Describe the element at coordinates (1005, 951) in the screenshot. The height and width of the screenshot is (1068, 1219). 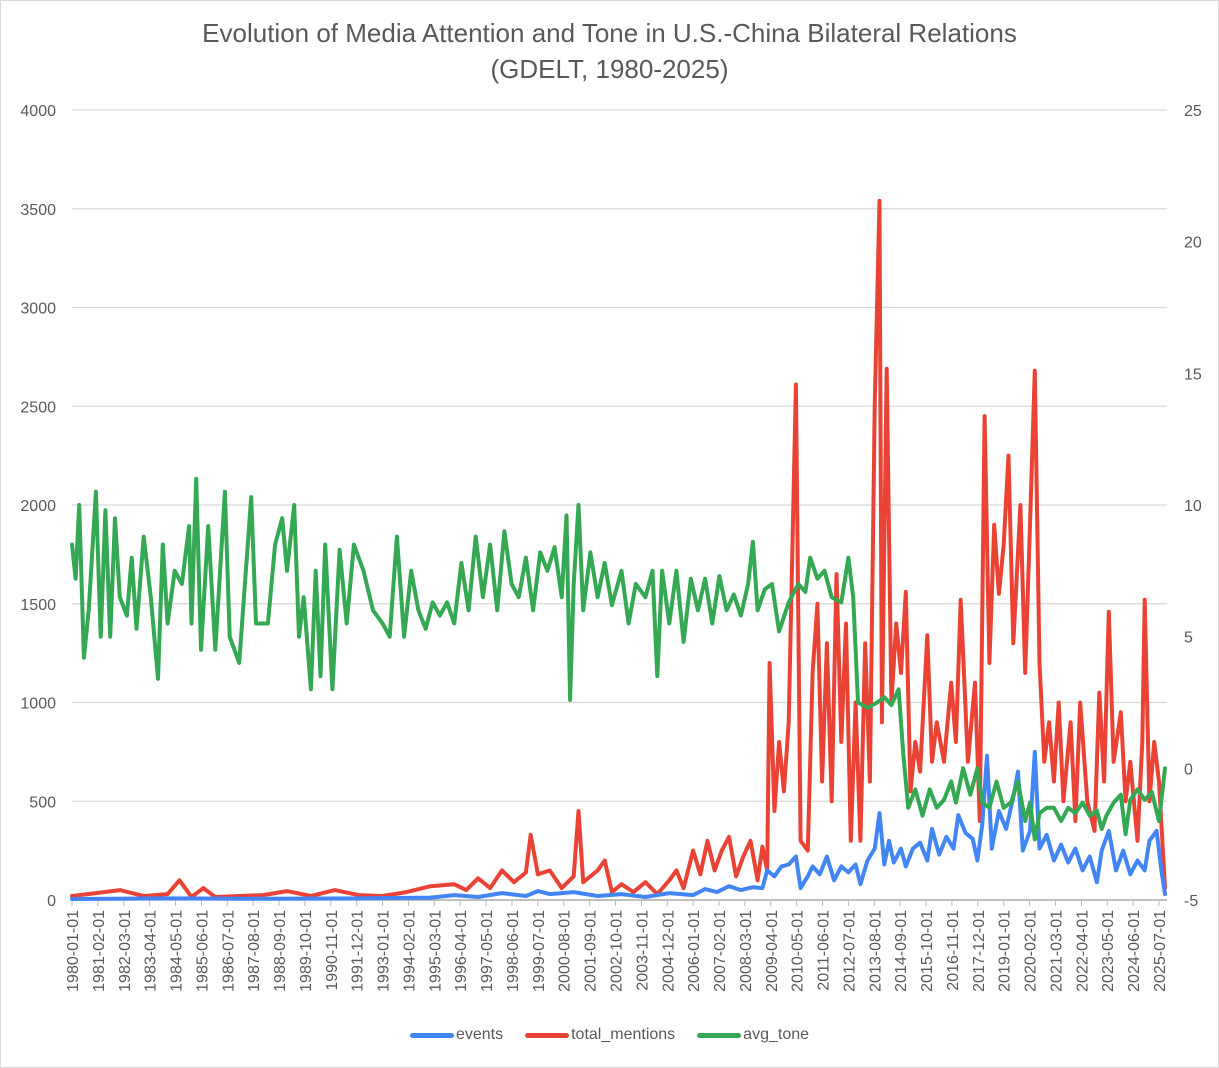
I see `x-axis-tick-label: 2019-01-01` at that location.